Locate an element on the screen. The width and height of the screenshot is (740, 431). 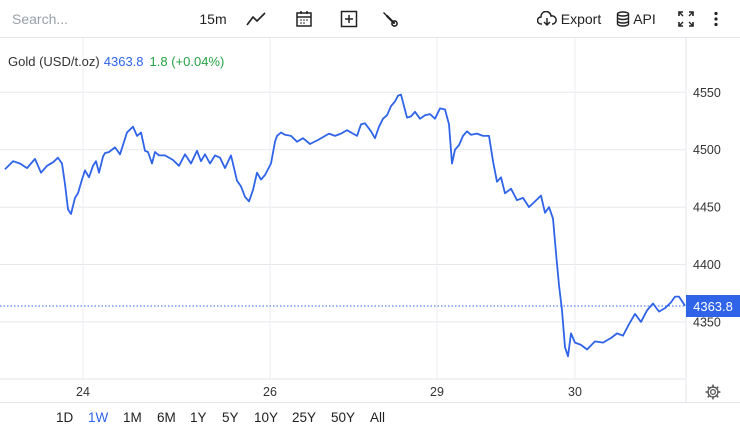
more-options-button is located at coordinates (716, 19).